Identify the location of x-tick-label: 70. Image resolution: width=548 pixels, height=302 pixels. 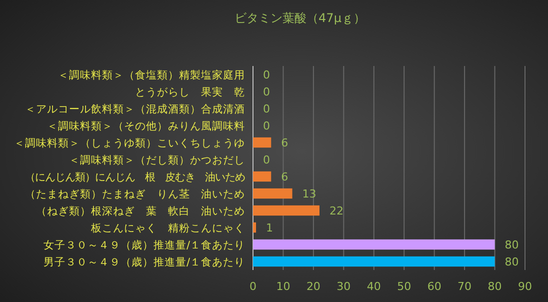
(465, 286).